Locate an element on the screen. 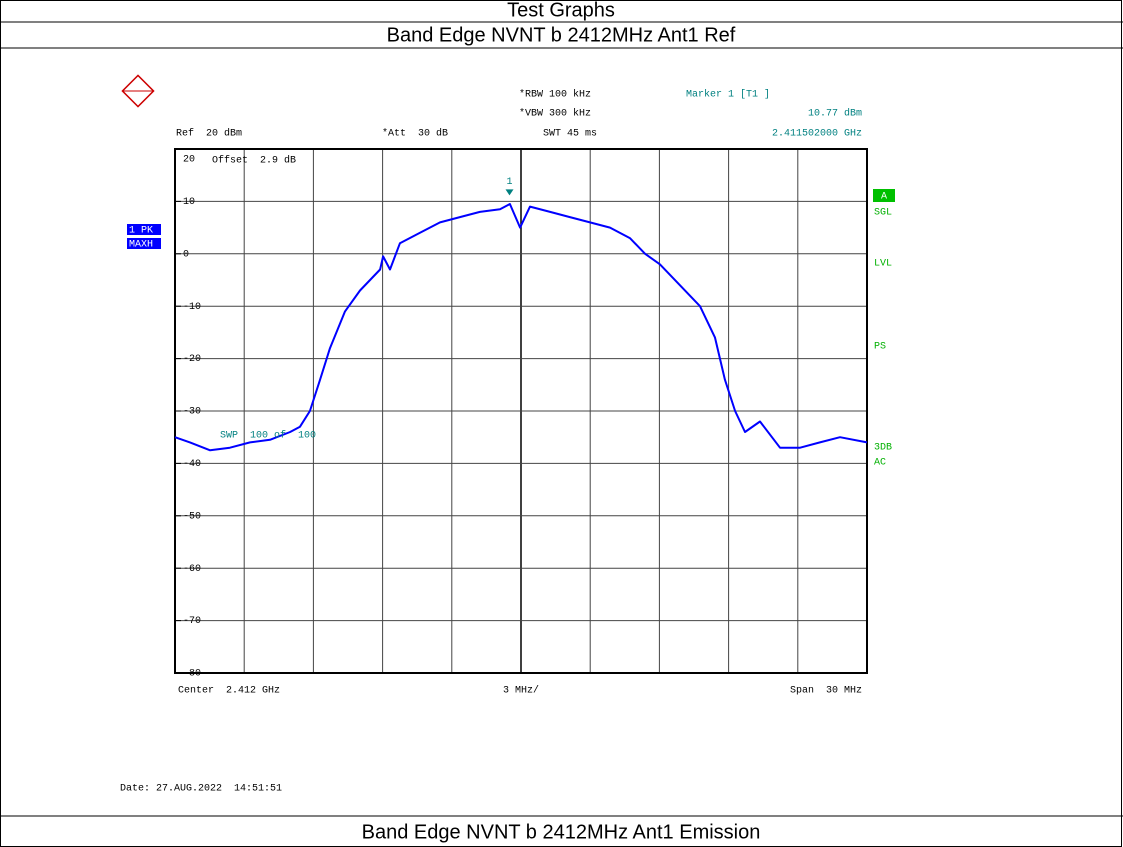 This screenshot has height=847, width=1123. annotation: Offset 2.9 dB is located at coordinates (254, 161).